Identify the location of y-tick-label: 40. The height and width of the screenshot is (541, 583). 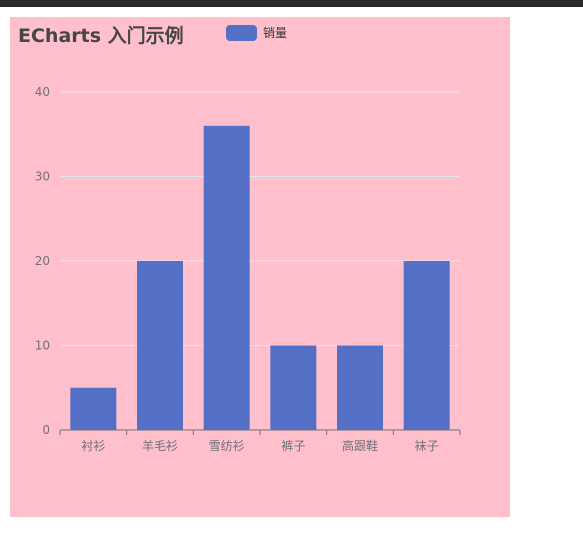
(42, 92).